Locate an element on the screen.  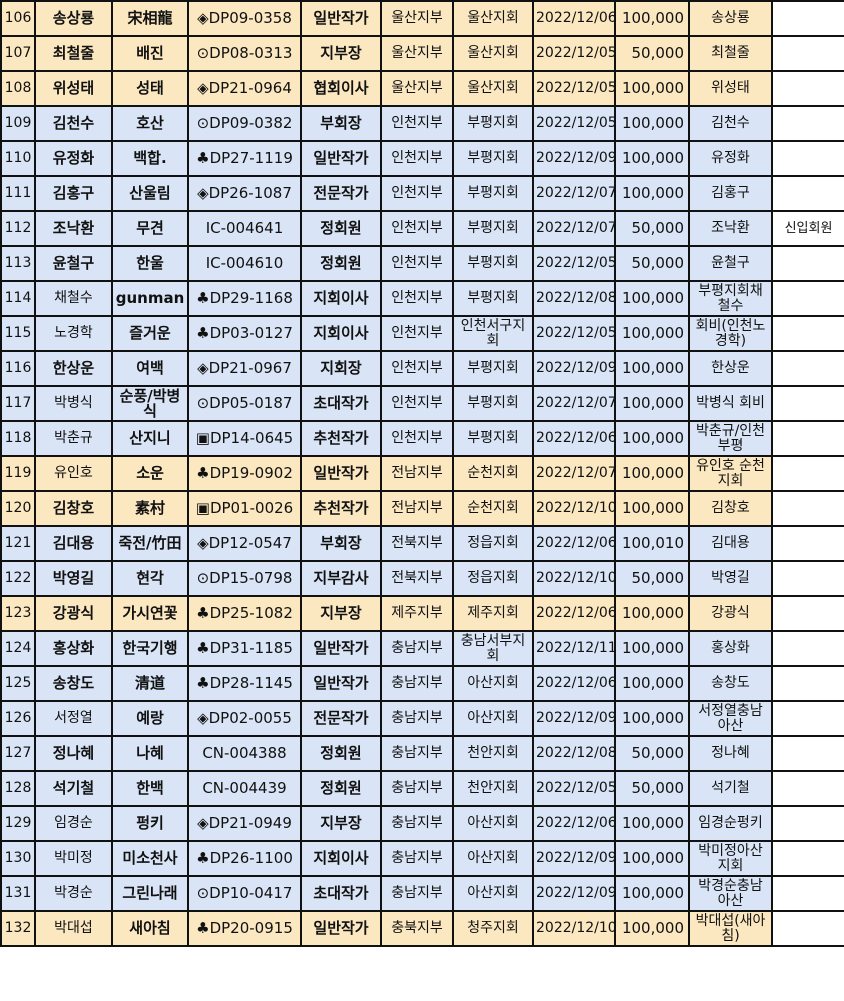
member-code-cell: ◈DP21-0949 is located at coordinates (244, 823).